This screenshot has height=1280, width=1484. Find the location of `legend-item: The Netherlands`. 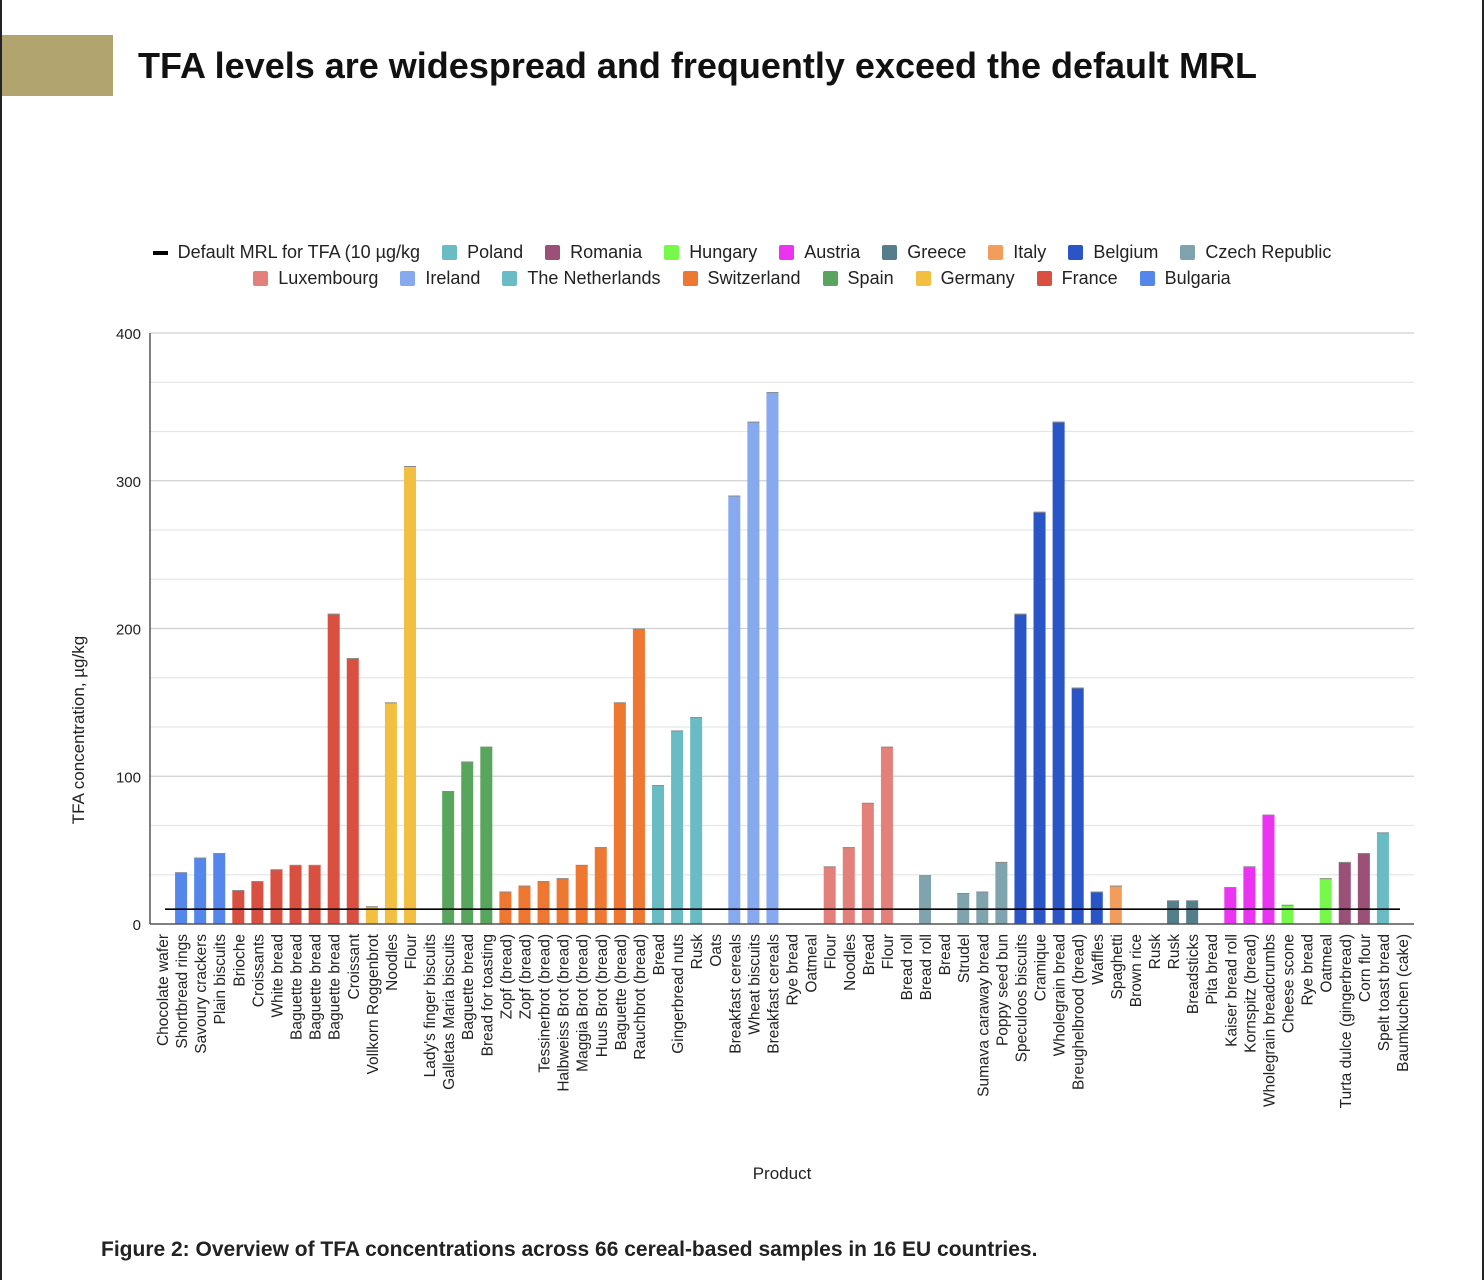

legend-item: The Netherlands is located at coordinates (581, 278).